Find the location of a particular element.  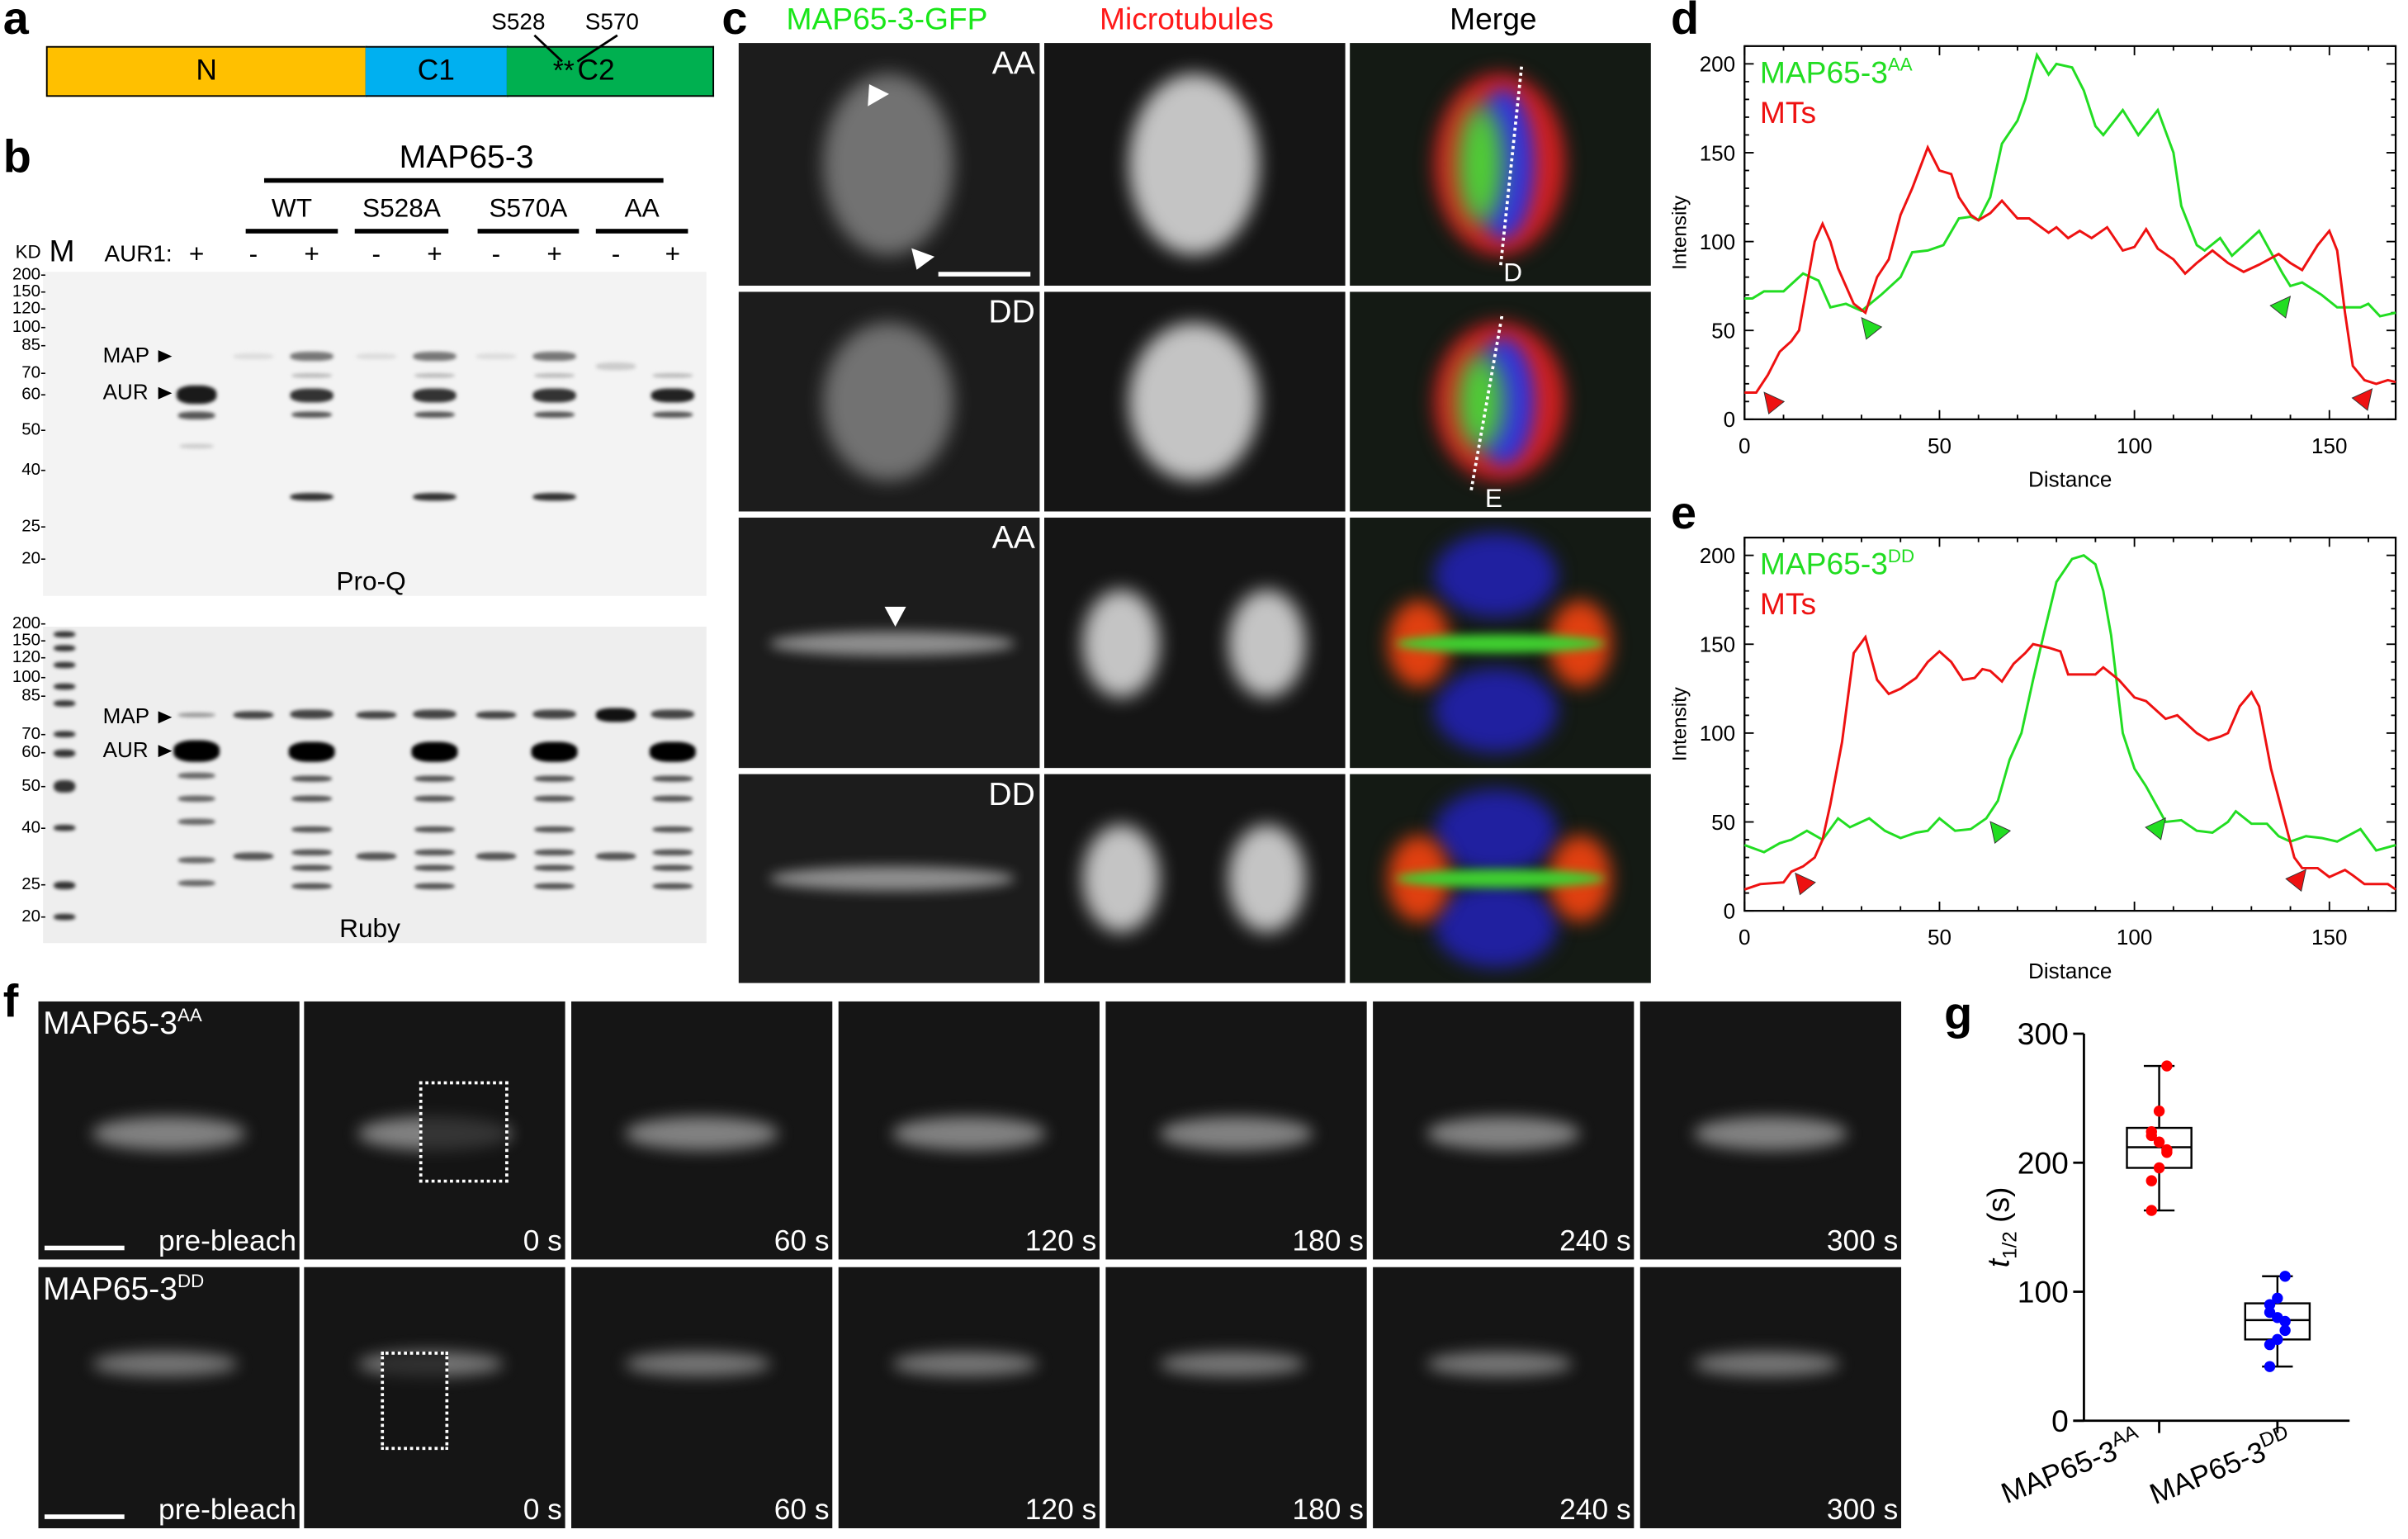

plot-frame is located at coordinates (2070, 232).